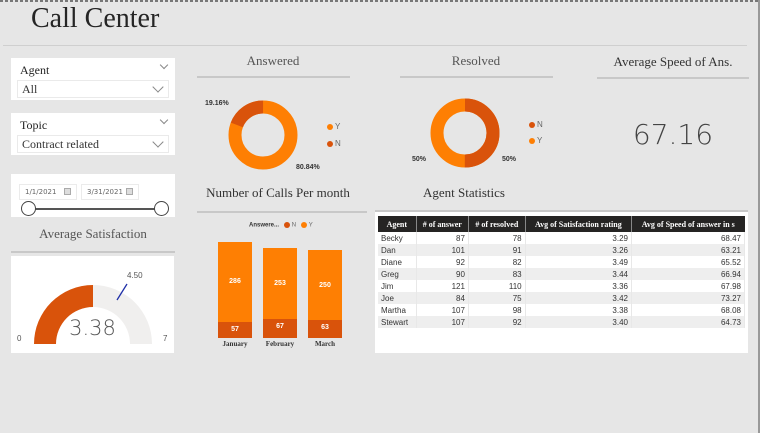 The height and width of the screenshot is (433, 760). I want to click on topic-dropdown: Contract related, so click(93, 144).